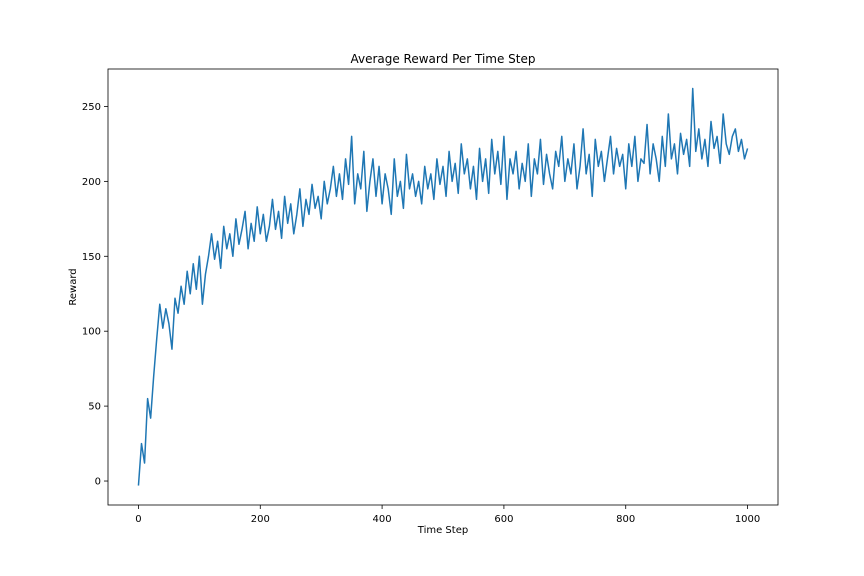  What do you see at coordinates (138, 519) in the screenshot?
I see `x-tick-label: 0` at bounding box center [138, 519].